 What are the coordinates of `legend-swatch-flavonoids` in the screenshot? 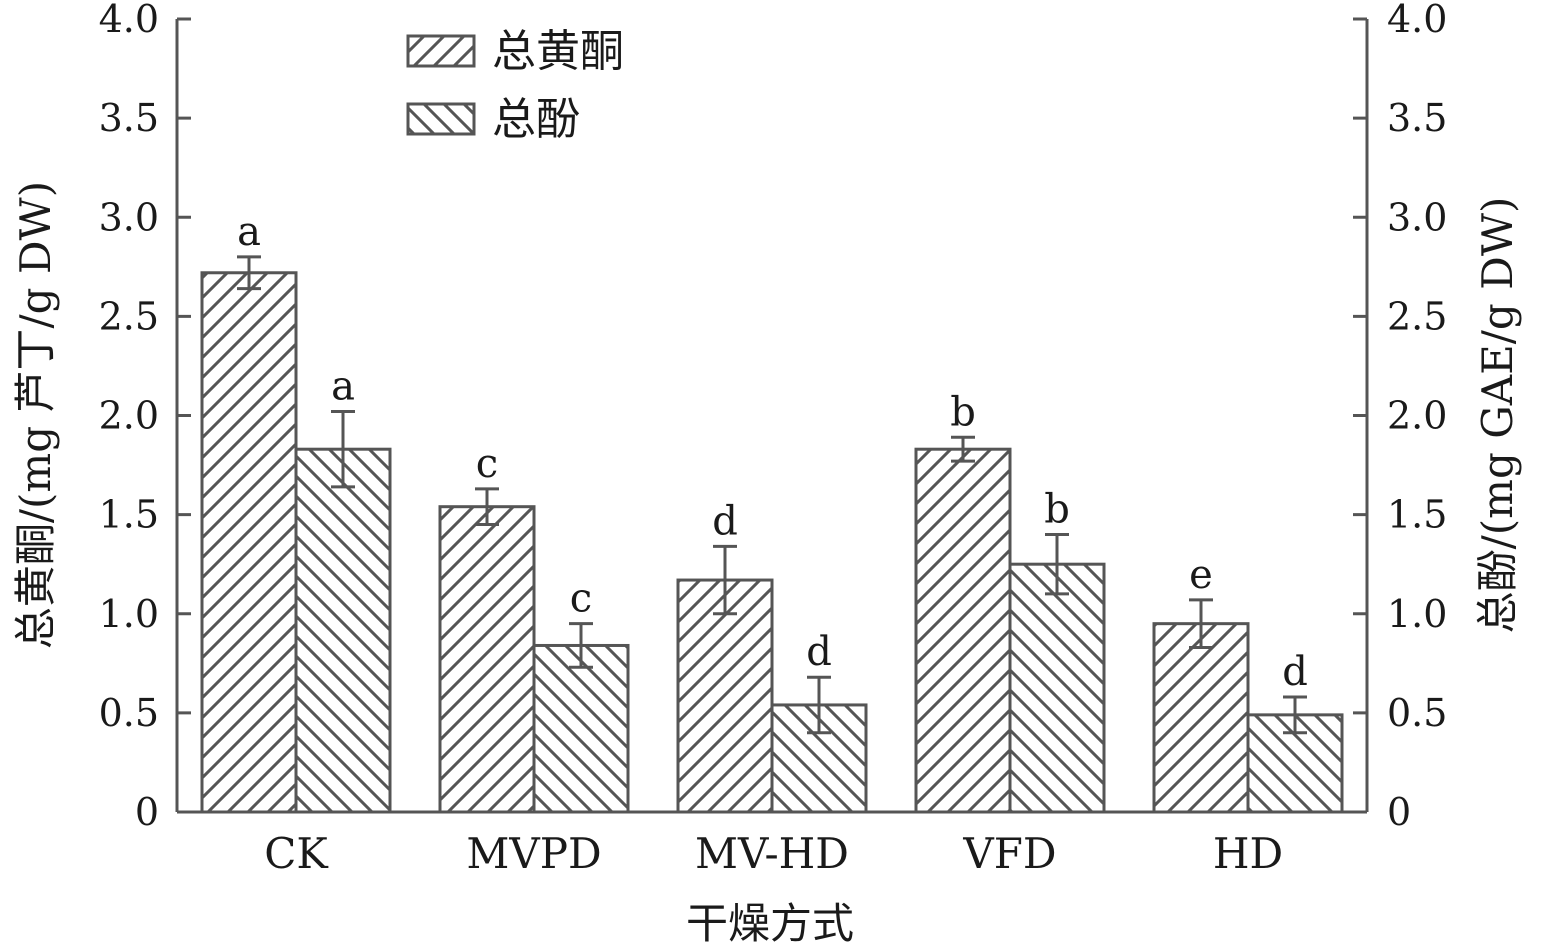 It's located at (441, 51).